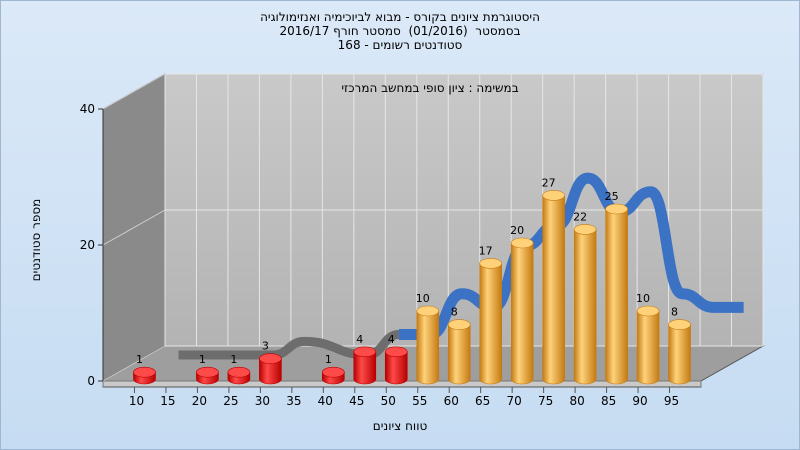 This screenshot has height=450, width=800. I want to click on x-tick-label: 55, so click(419, 401).